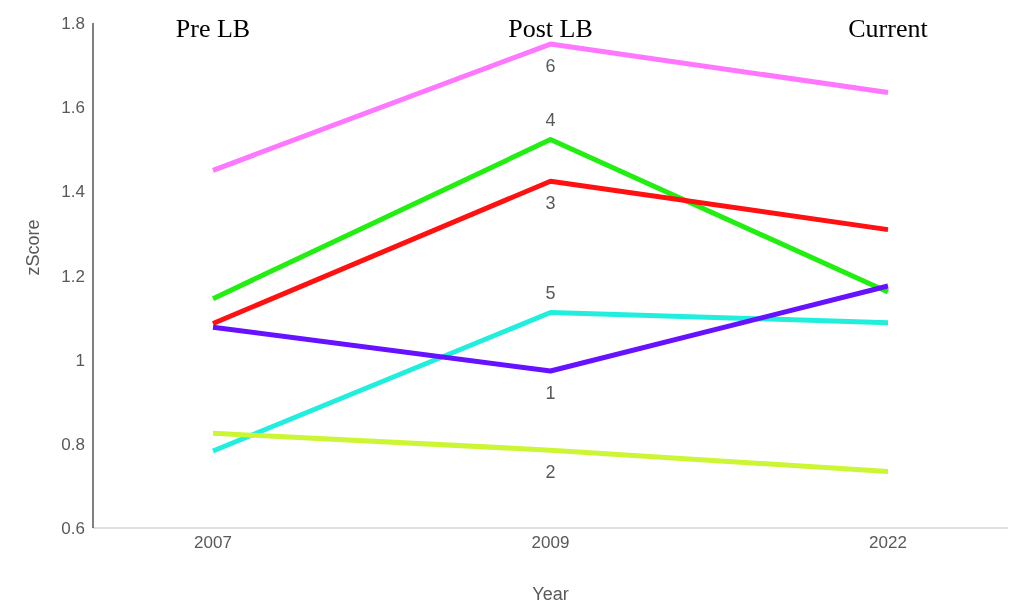  I want to click on x-tick-label: 2009, so click(550, 543).